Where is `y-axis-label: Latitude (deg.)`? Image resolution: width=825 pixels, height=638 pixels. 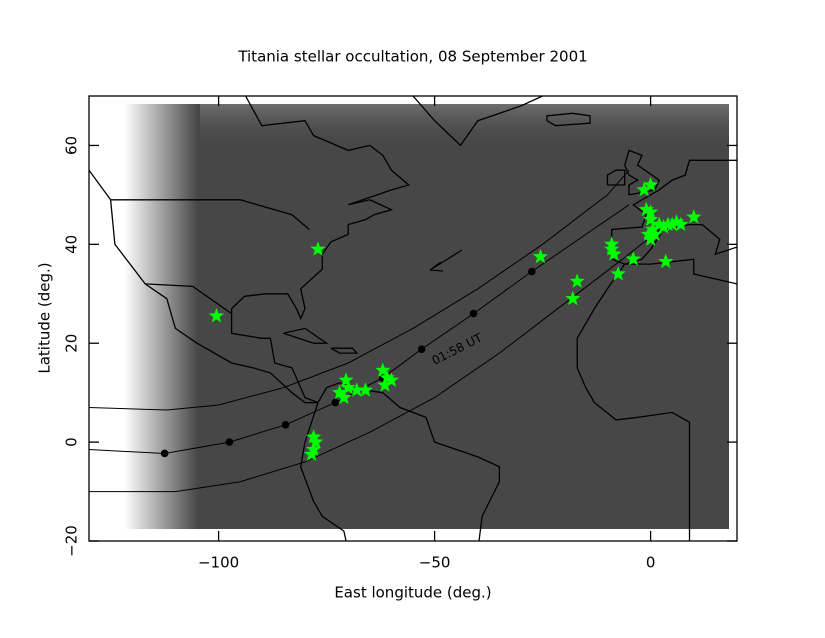
y-axis-label: Latitude (deg.) is located at coordinates (45, 317).